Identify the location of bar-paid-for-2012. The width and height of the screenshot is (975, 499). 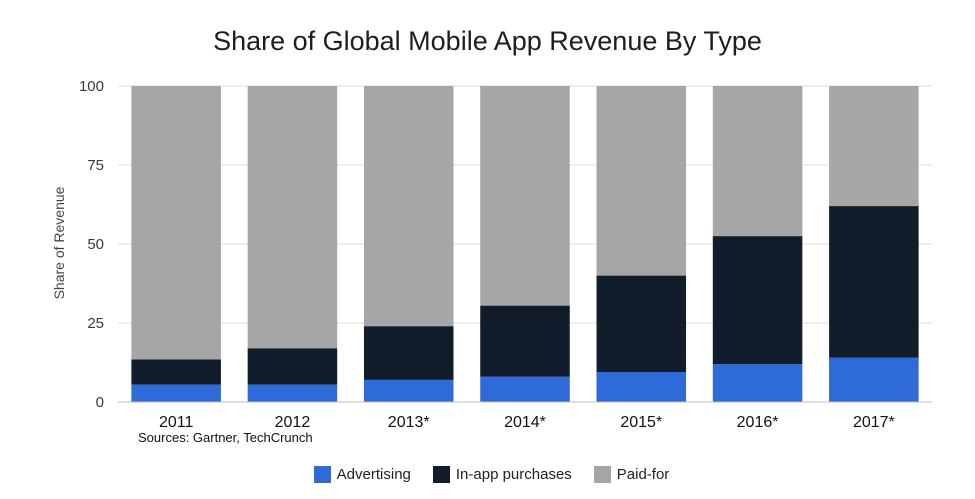
(292, 217).